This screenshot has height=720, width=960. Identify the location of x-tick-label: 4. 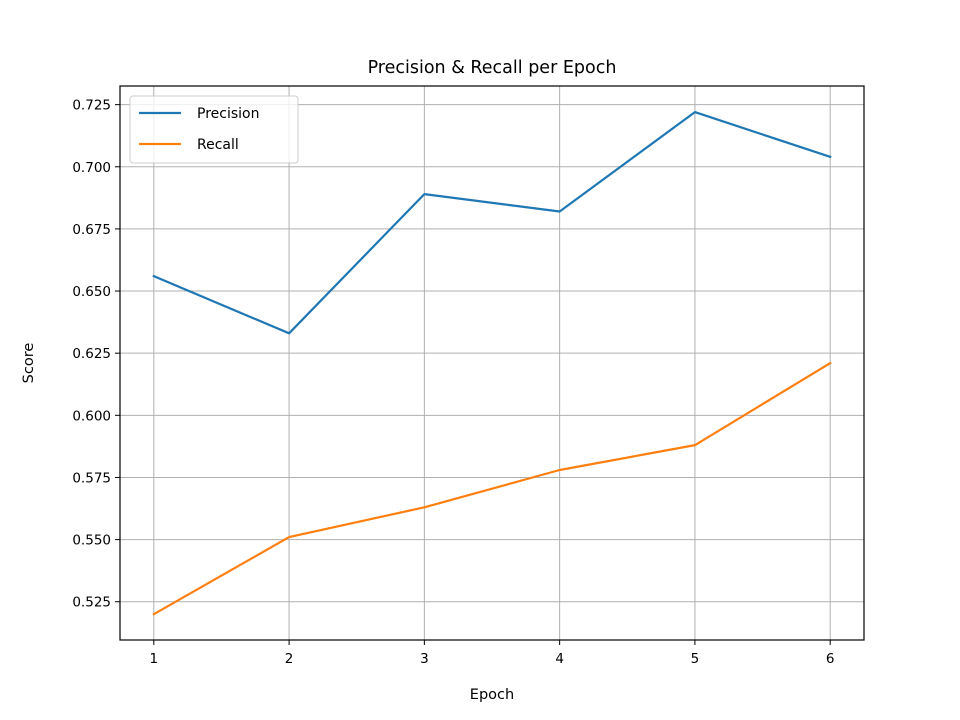
(559, 659).